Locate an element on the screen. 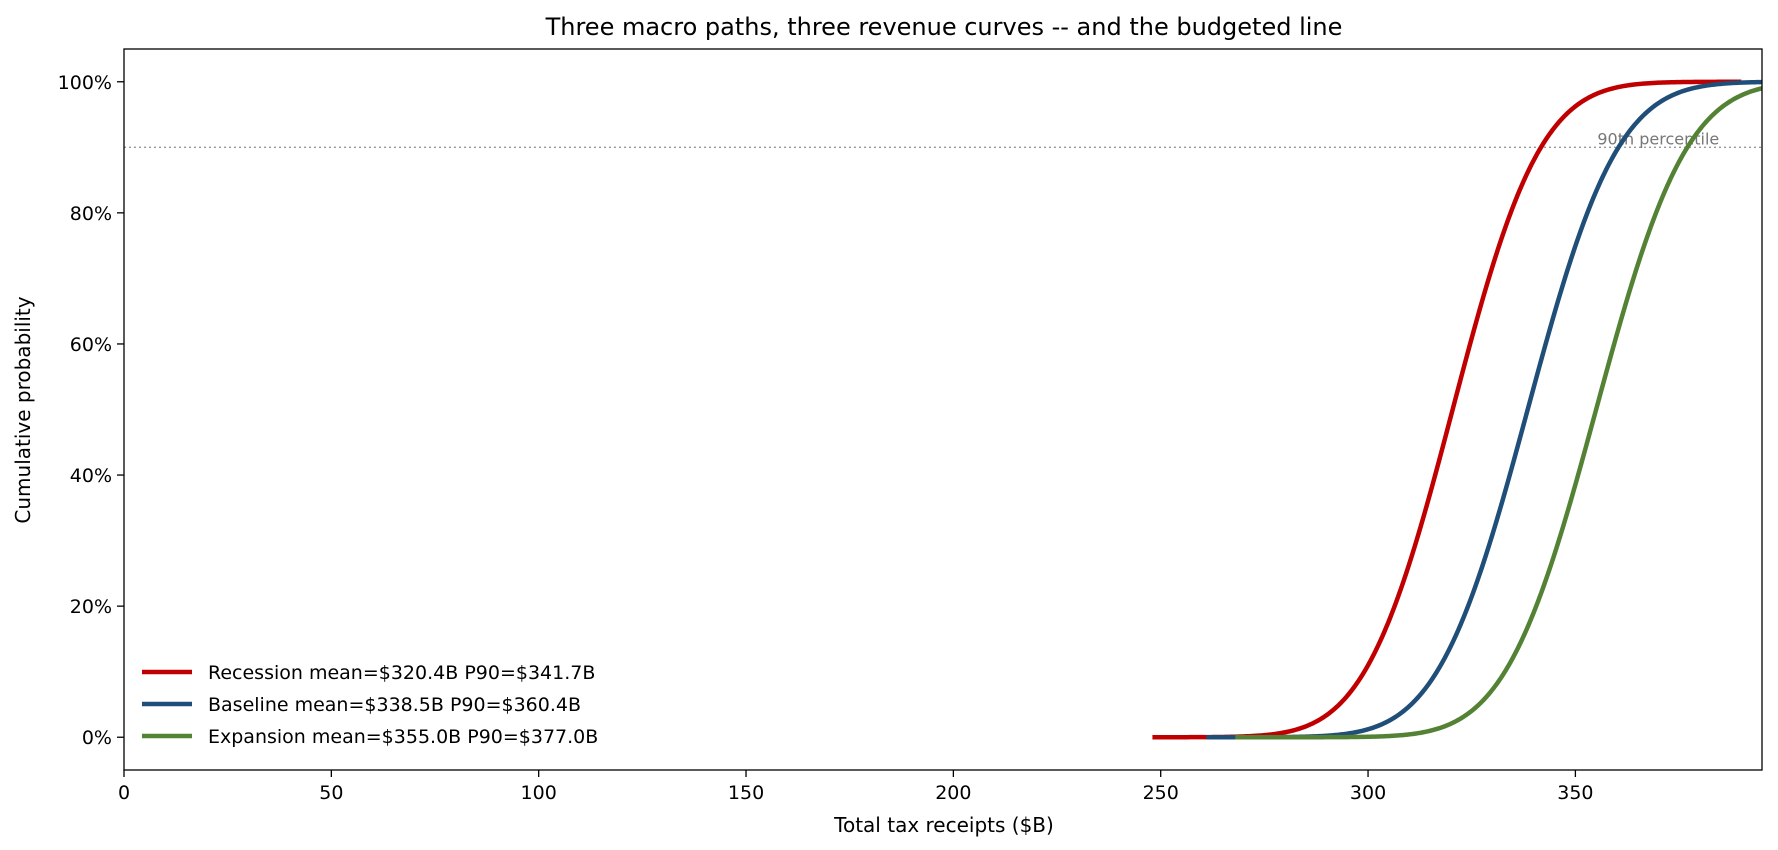 This screenshot has height=850, width=1778. x-tick-label: 250 is located at coordinates (1161, 793).